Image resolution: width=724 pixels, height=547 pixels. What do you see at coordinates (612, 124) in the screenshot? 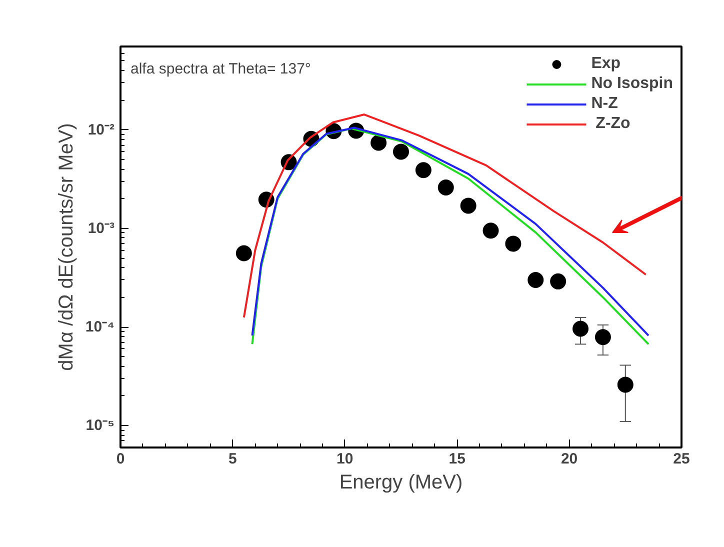
I see `legend-label: Z-Zo` at bounding box center [612, 124].